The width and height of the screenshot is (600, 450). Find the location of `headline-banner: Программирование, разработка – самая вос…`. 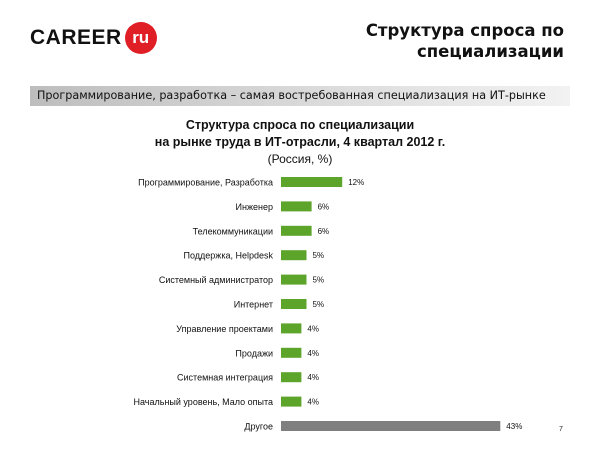

headline-banner: Программирование, разработка – самая вос… is located at coordinates (300, 96).